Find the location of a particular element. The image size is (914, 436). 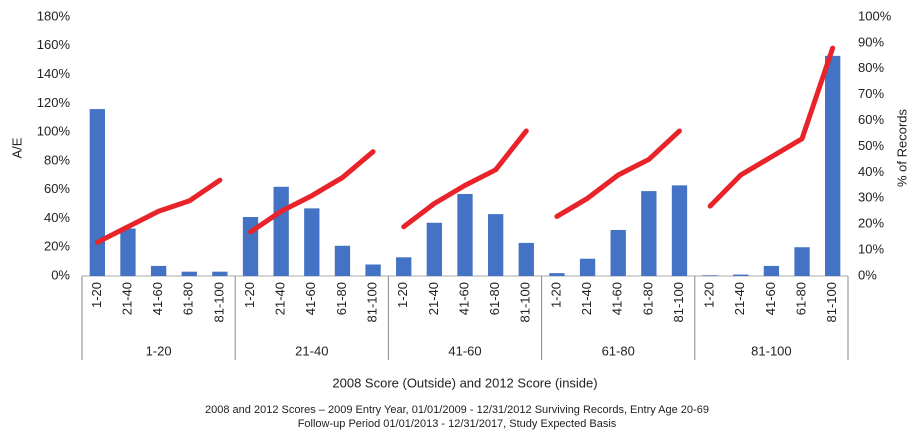

y-tick-label: 20% is located at coordinates (57, 246).